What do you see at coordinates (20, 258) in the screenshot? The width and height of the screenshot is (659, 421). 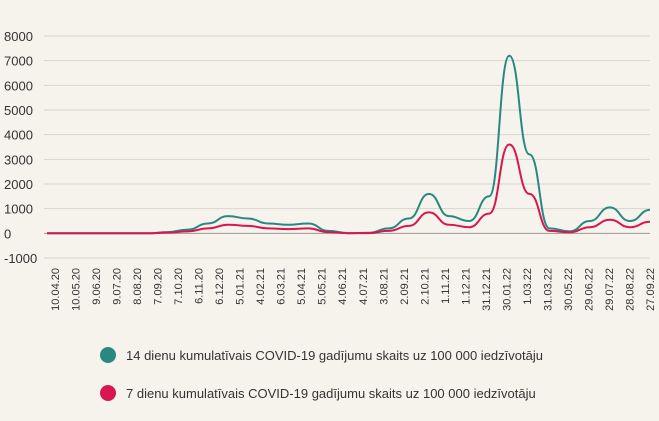 I see `y-tick-label: -1000` at bounding box center [20, 258].